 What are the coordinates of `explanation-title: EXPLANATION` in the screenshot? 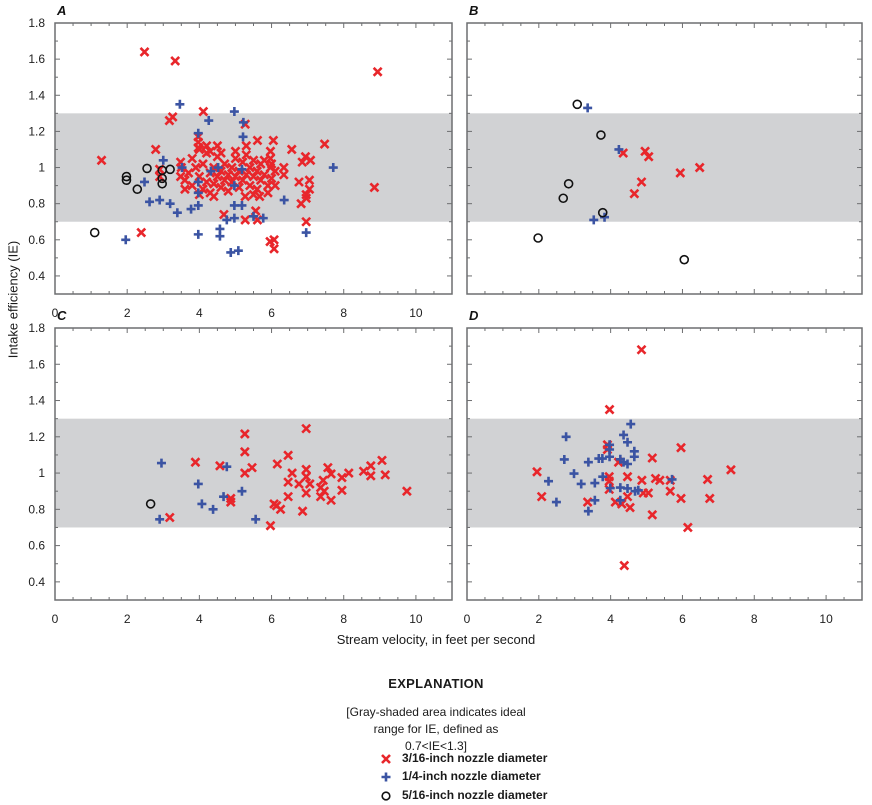 It's located at (436, 683).